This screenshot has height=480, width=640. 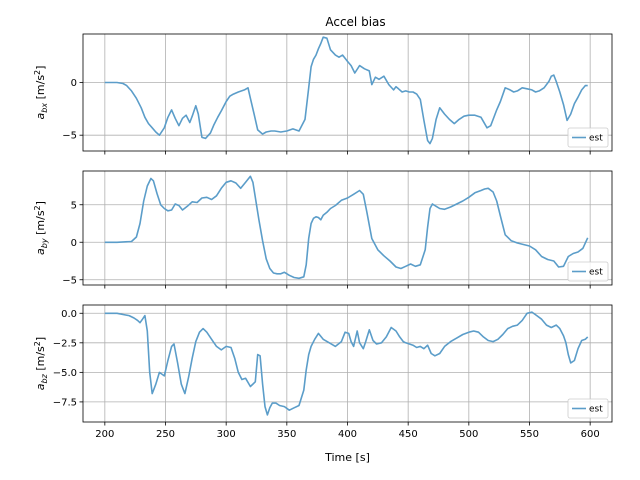 I want to click on x-tick-label: 400, so click(x=347, y=434).